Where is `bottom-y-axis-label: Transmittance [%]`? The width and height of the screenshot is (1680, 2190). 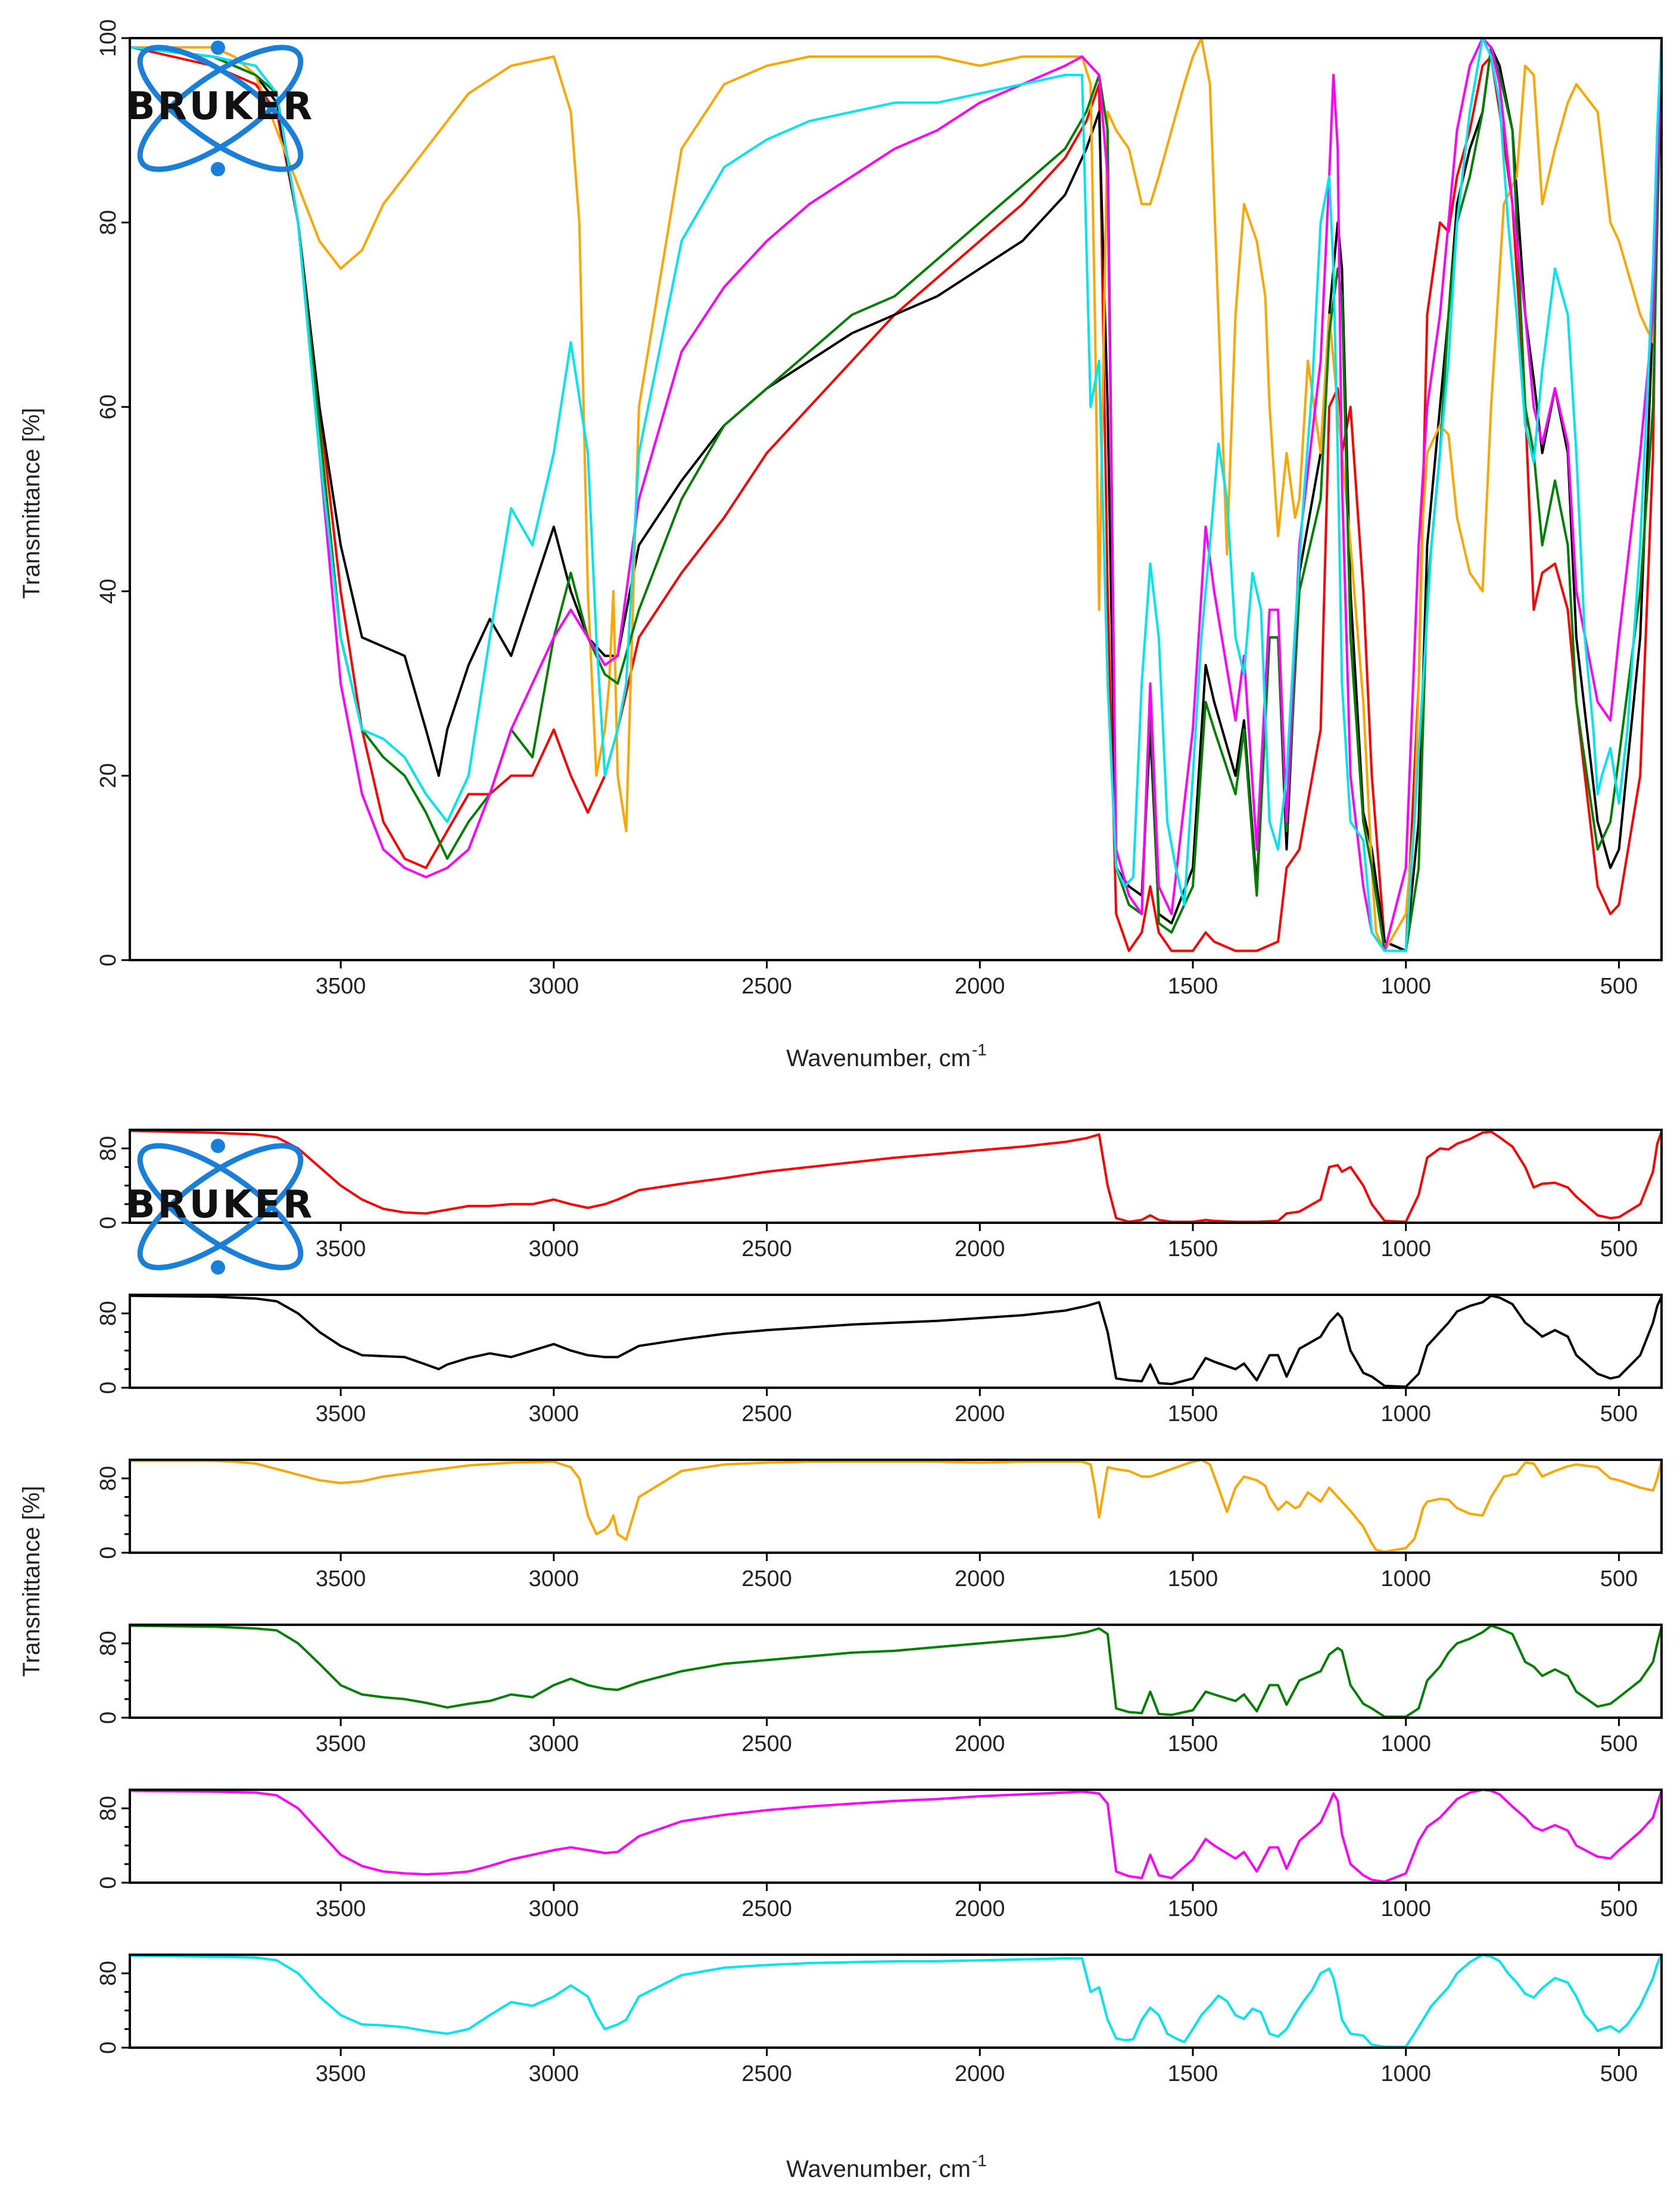
bottom-y-axis-label: Transmittance [%] is located at coordinates (31, 1582).